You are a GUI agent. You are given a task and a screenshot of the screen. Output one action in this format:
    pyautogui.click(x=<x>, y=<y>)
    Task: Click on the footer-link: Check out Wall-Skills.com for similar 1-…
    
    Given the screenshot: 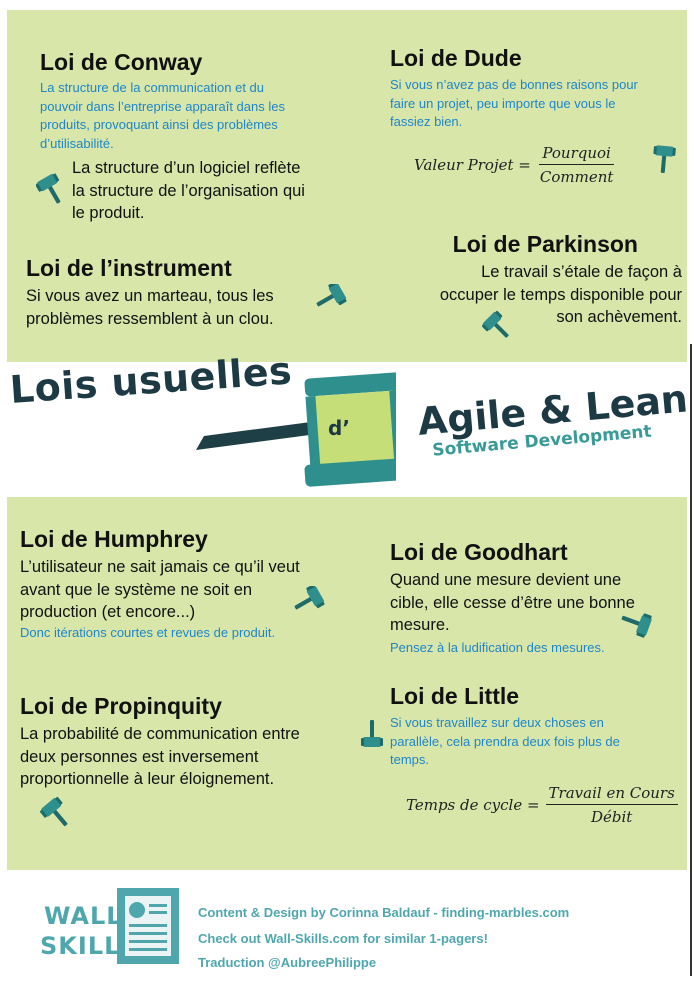 What is the action you would take?
    pyautogui.click(x=343, y=938)
    